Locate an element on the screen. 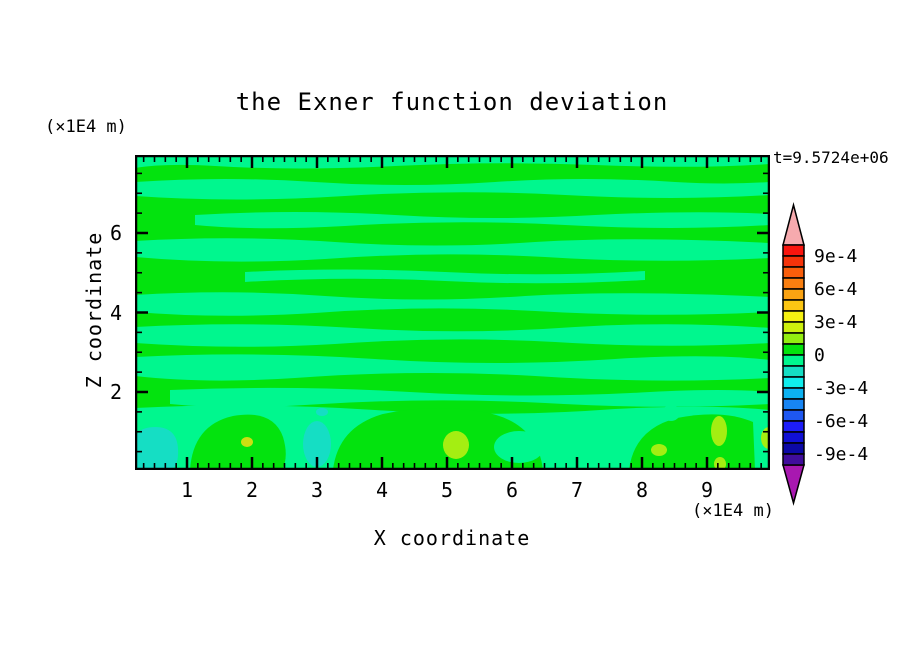  colorbar-label: 0 is located at coordinates (819, 355).